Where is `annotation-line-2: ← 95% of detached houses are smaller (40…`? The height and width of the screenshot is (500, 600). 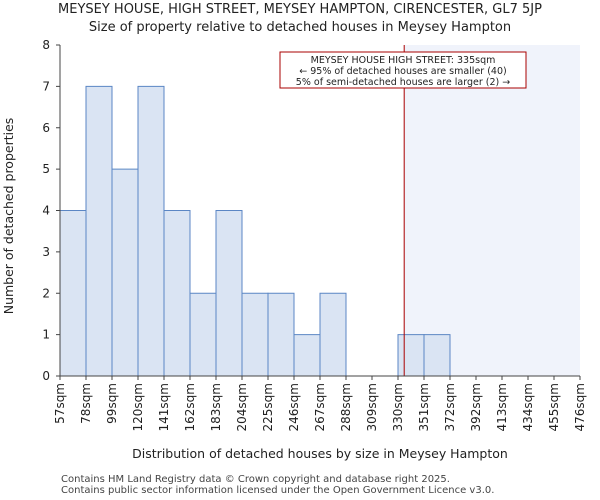 annotation-line-2: ← 95% of detached houses are smaller (40… is located at coordinates (402, 71).